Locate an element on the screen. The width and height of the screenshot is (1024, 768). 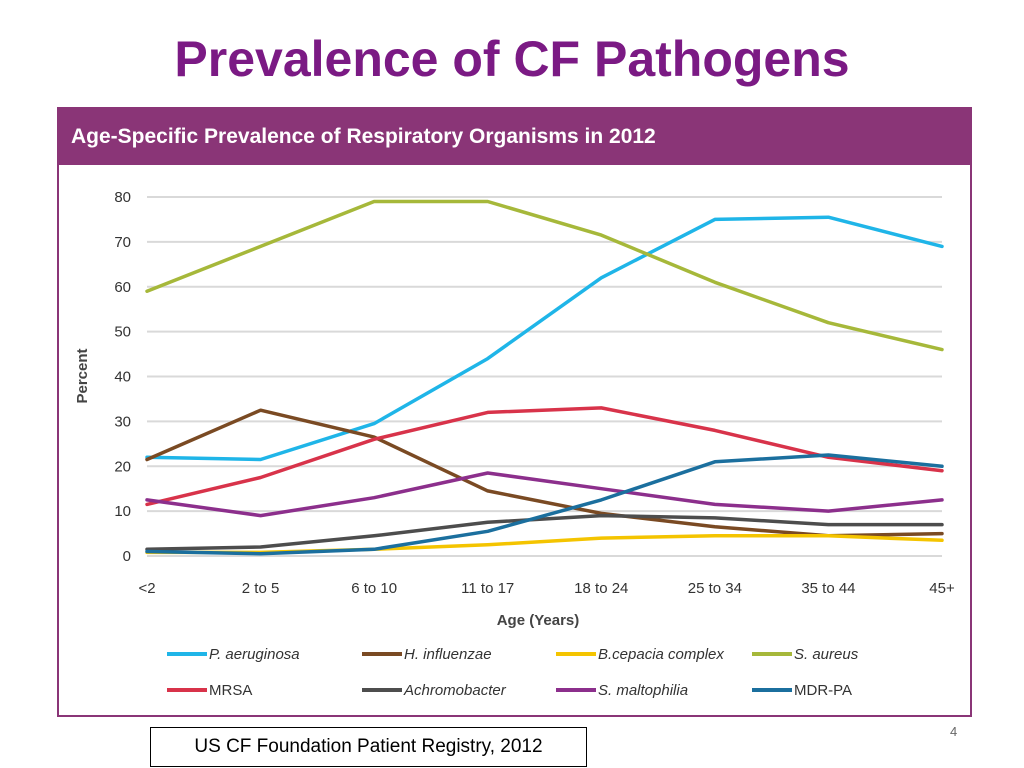
legend-label: MRSA is located at coordinates (230, 690).